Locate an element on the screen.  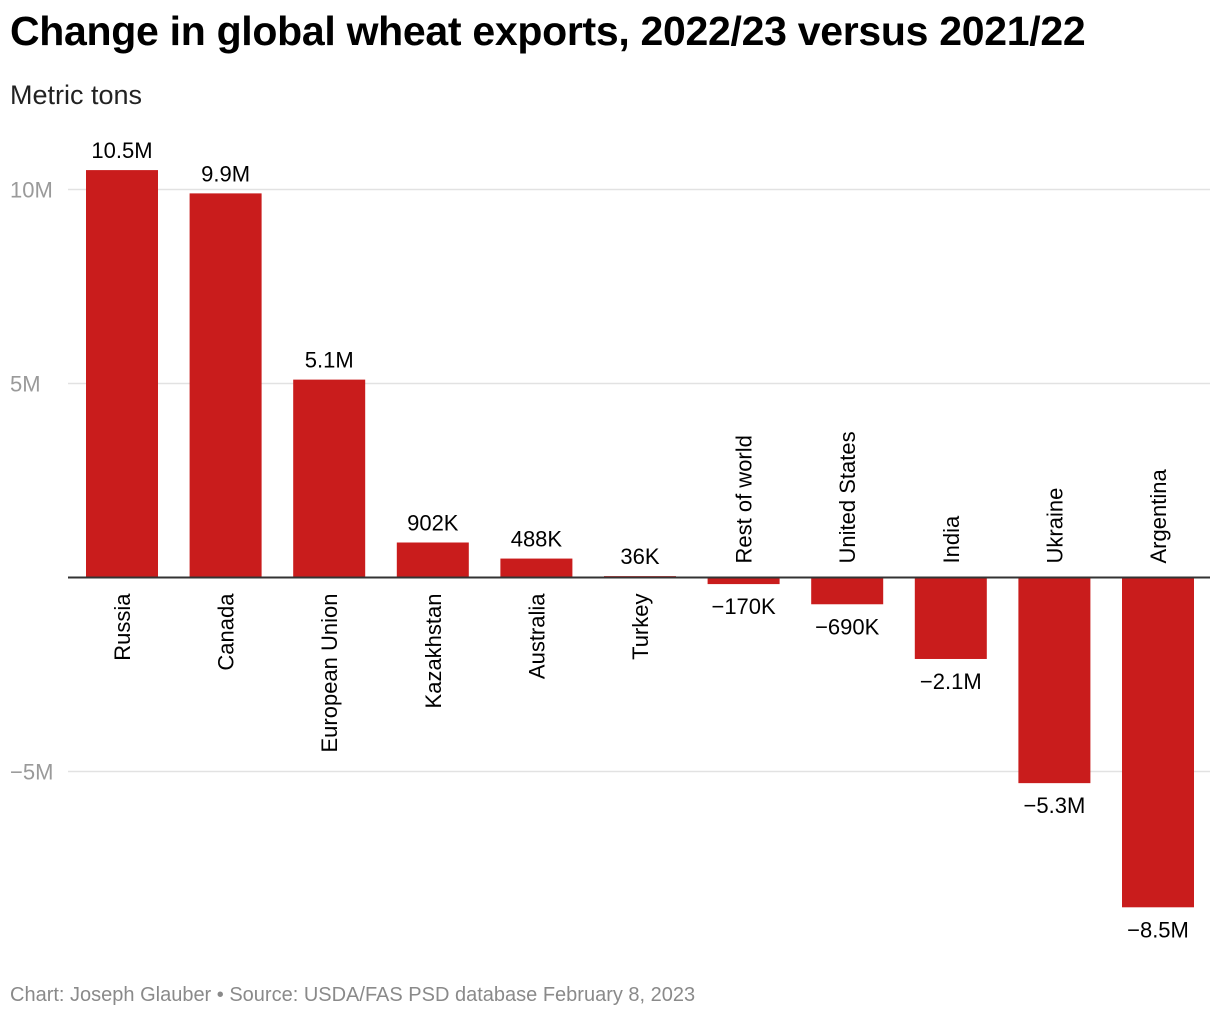
category-label: European Union is located at coordinates (329, 673).